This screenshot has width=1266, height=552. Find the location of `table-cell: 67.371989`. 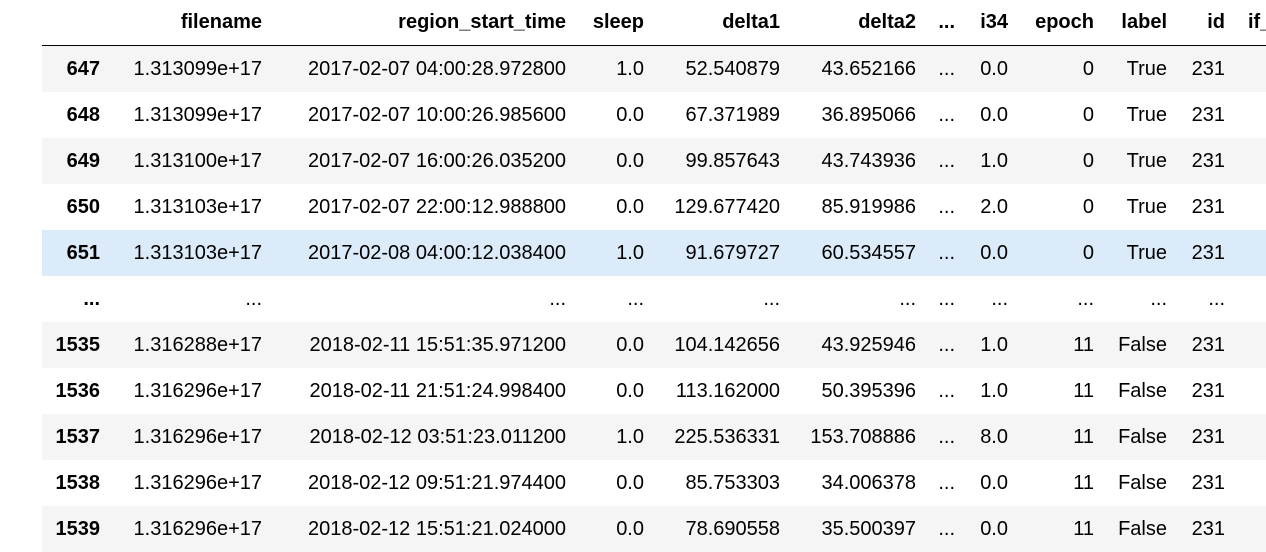

table-cell: 67.371989 is located at coordinates (732, 114).